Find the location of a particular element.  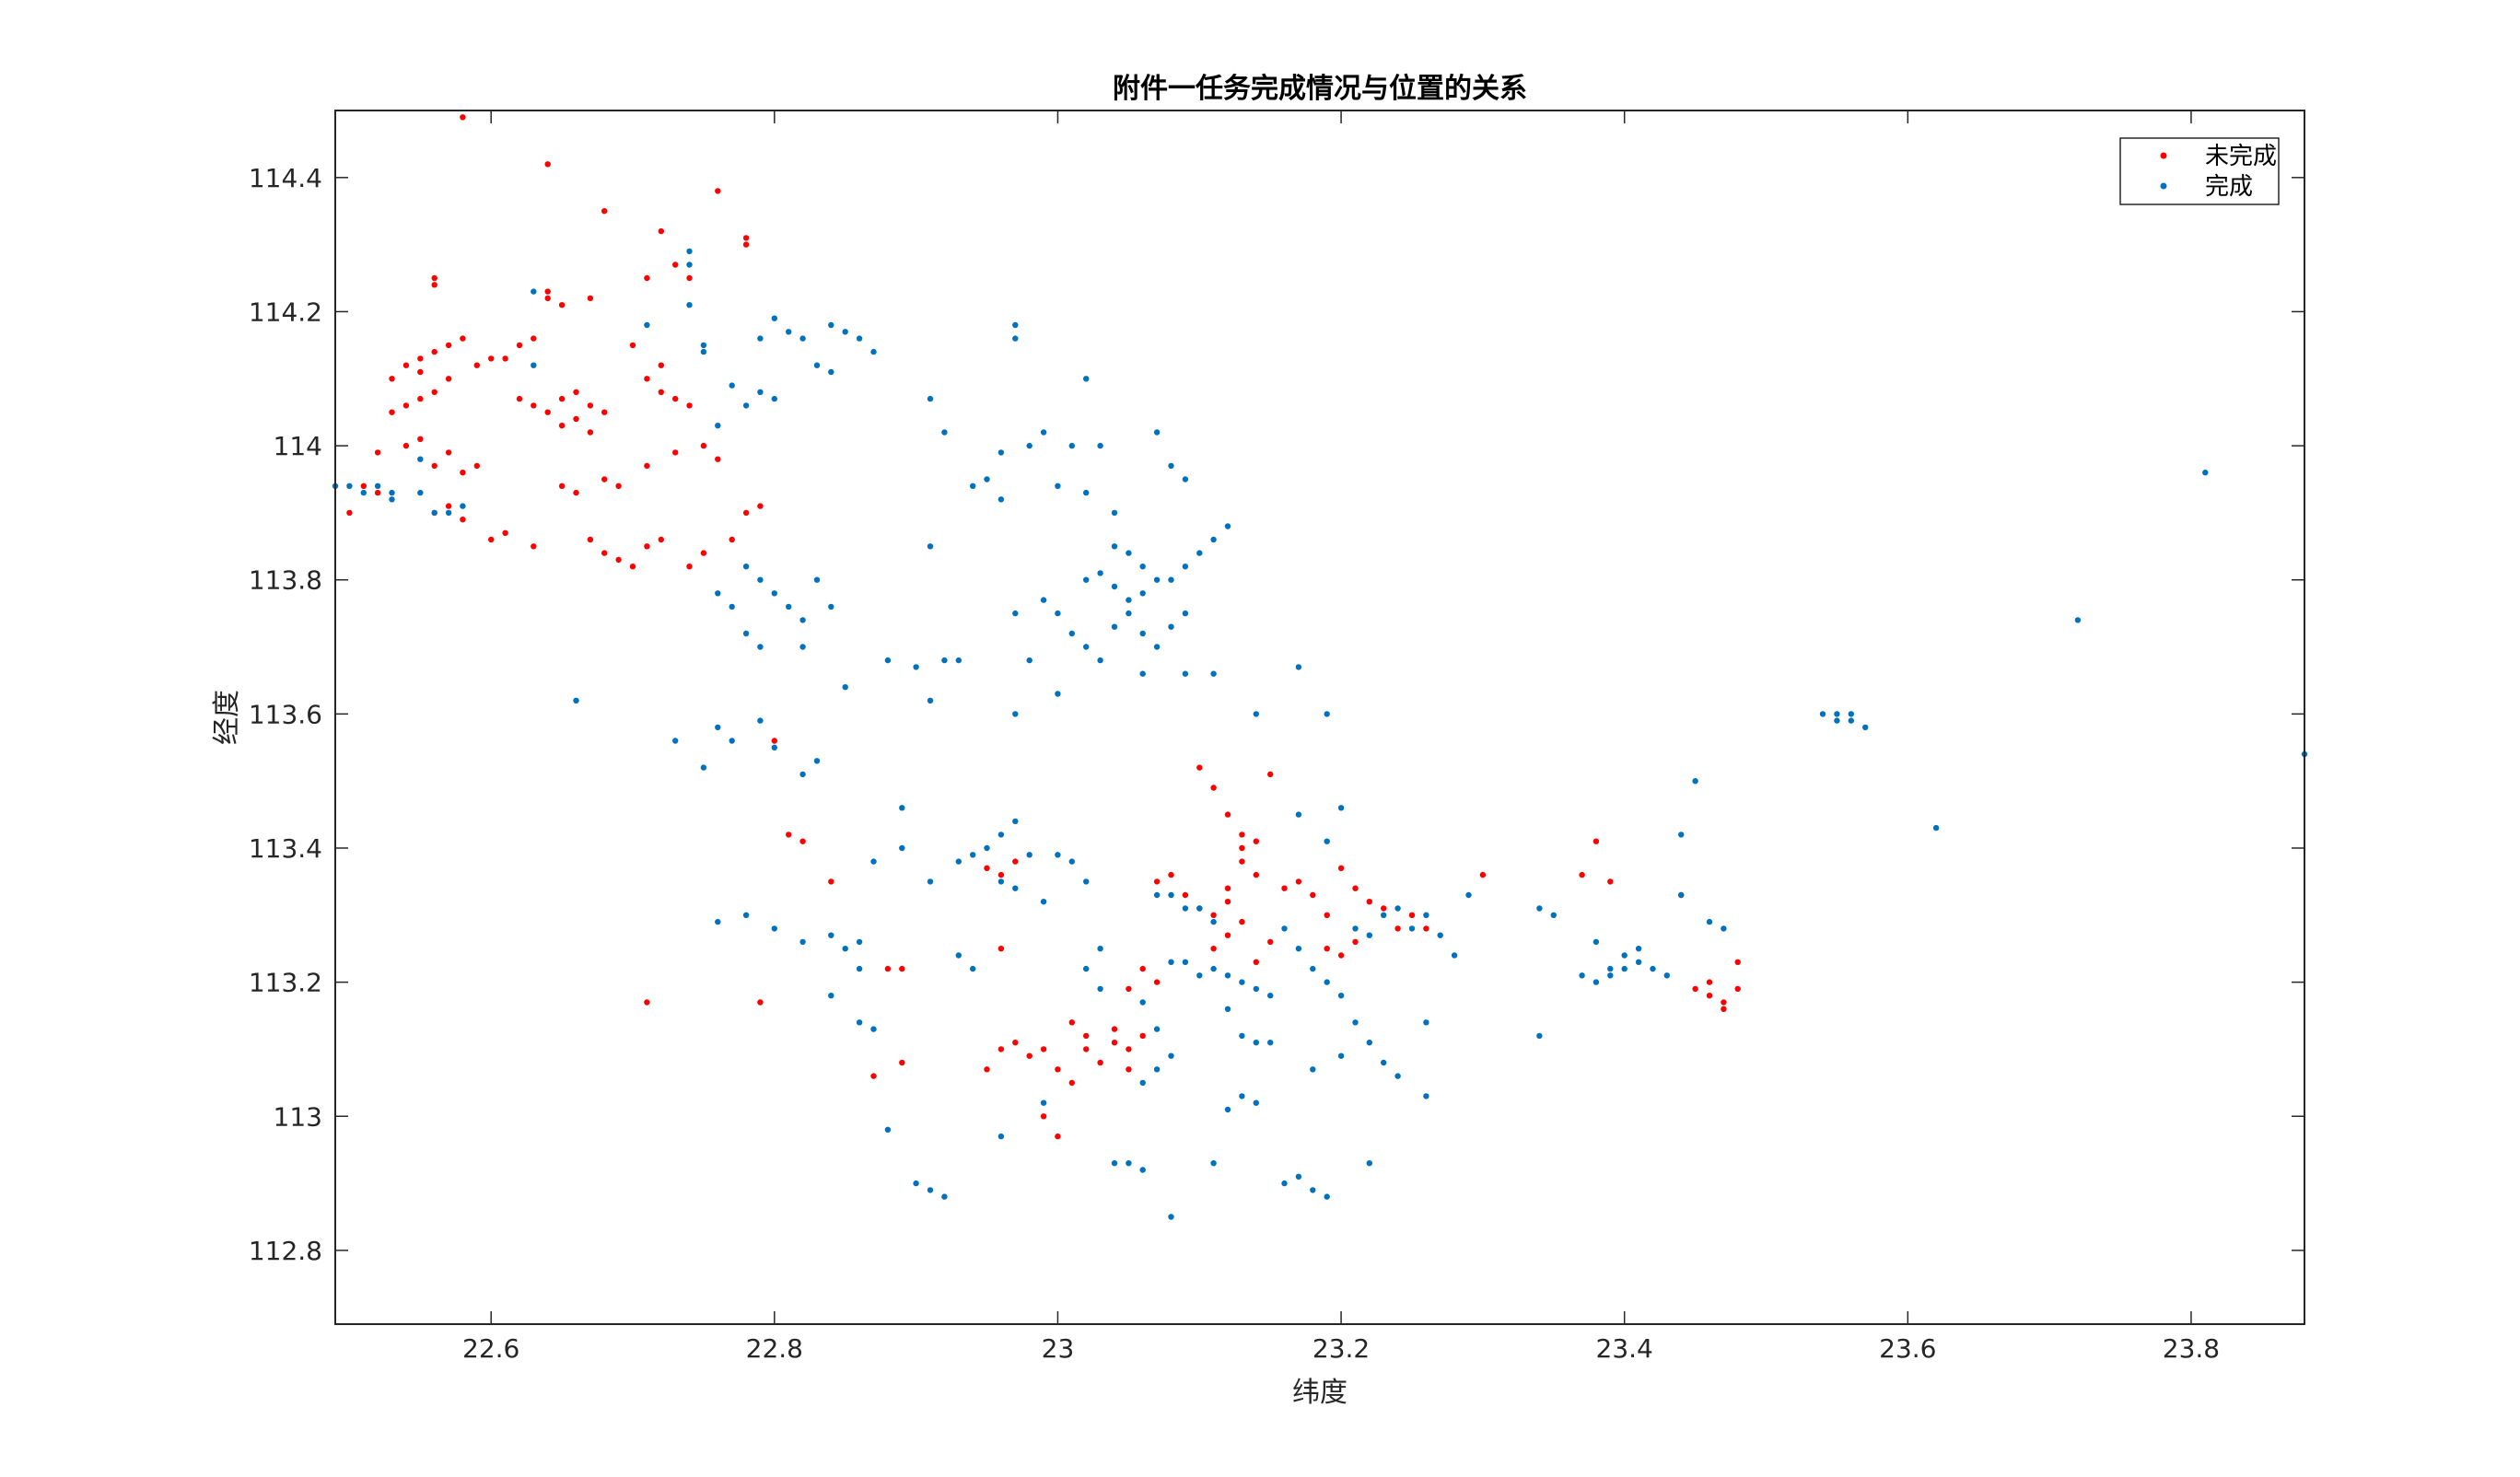

x-axis-label: 纬度 is located at coordinates (1320, 1393).